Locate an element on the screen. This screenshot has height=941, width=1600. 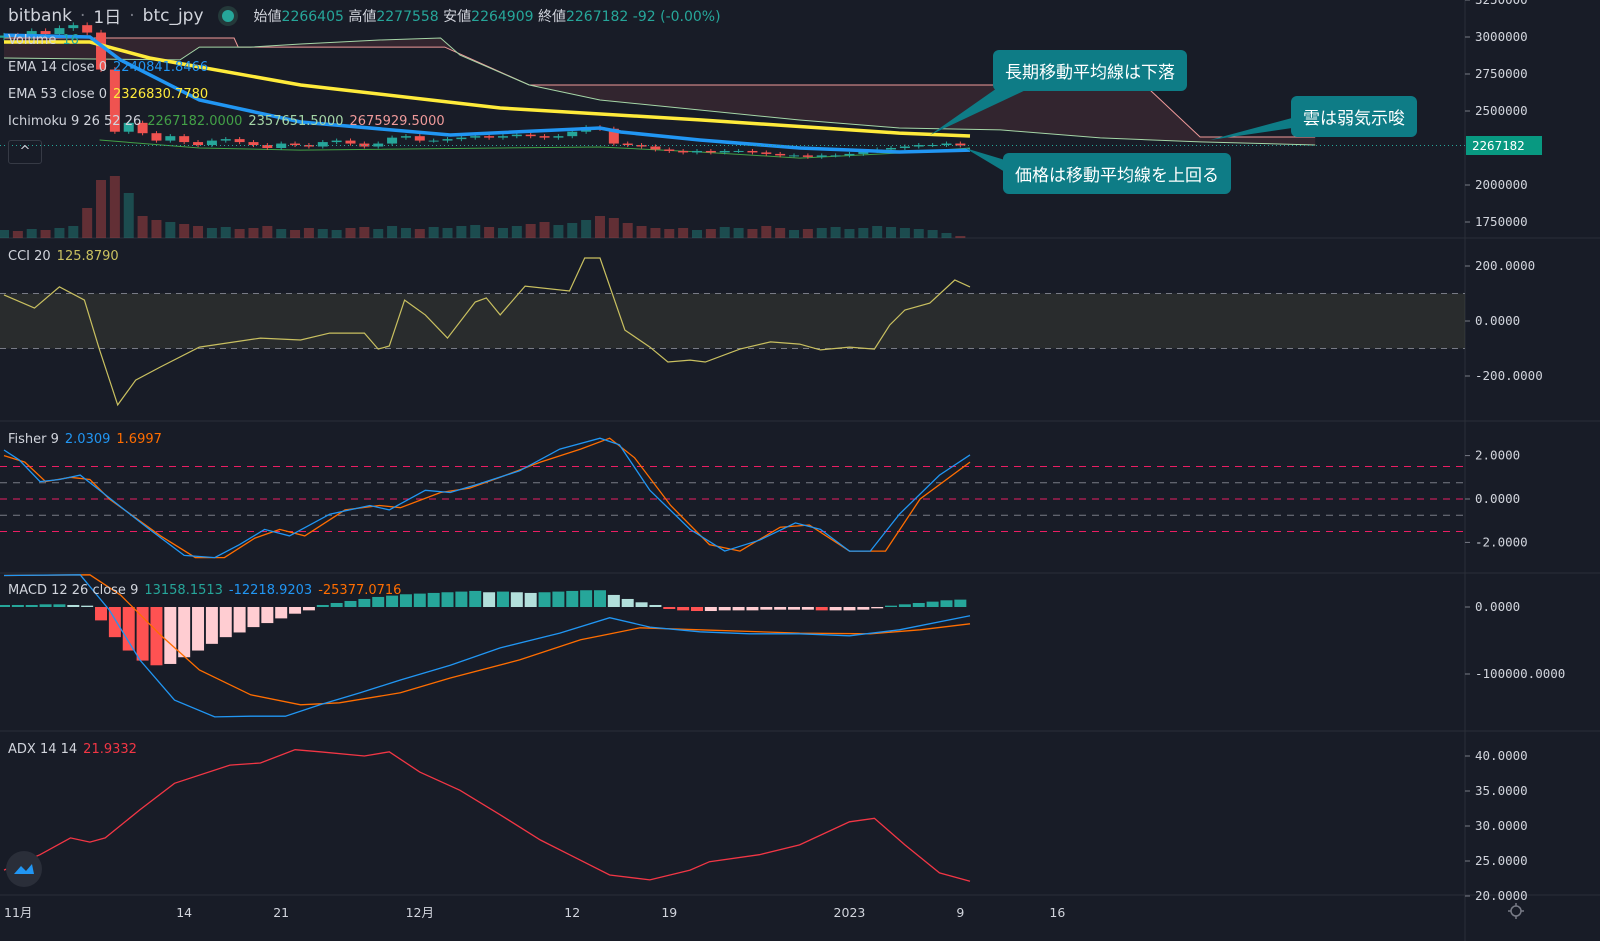
callout-price-above-ma: 価格は移動平均線を上回る is located at coordinates (1117, 173).